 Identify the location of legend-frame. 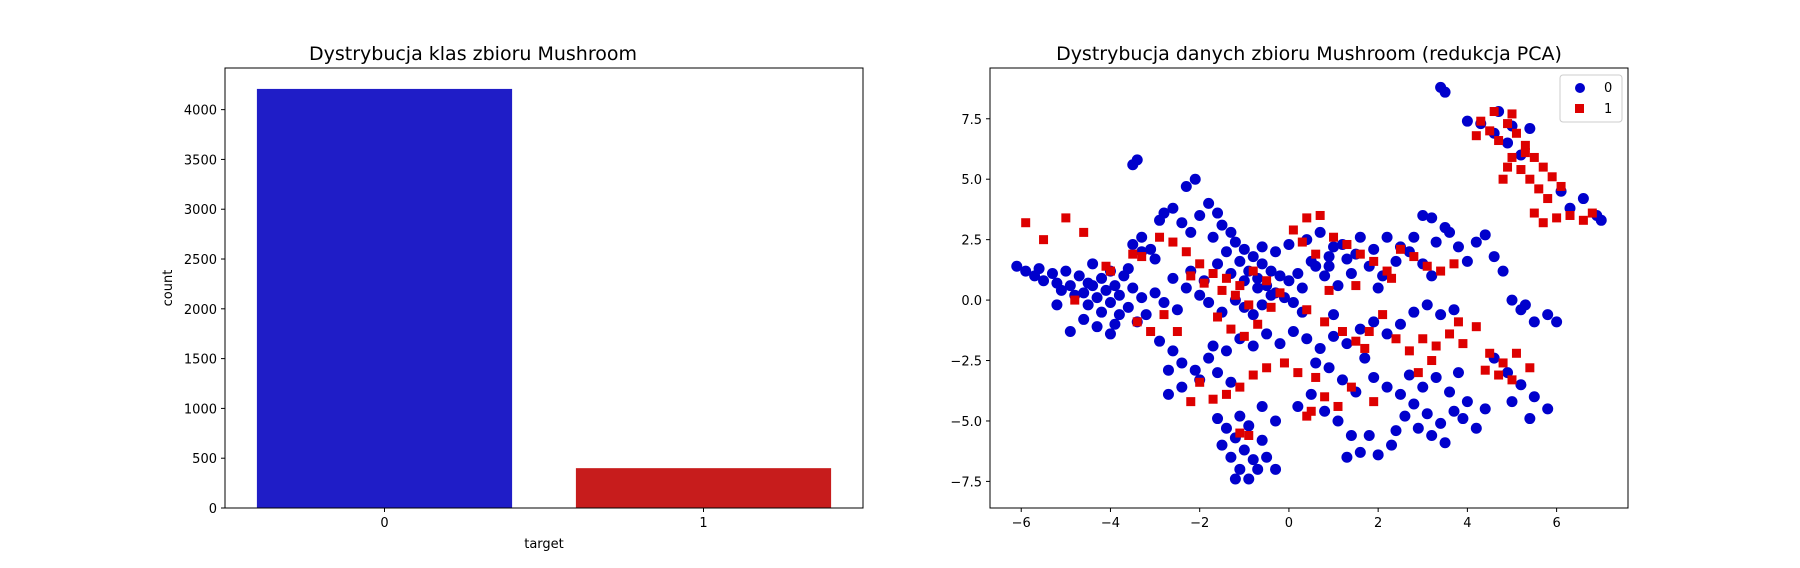
(1591, 98).